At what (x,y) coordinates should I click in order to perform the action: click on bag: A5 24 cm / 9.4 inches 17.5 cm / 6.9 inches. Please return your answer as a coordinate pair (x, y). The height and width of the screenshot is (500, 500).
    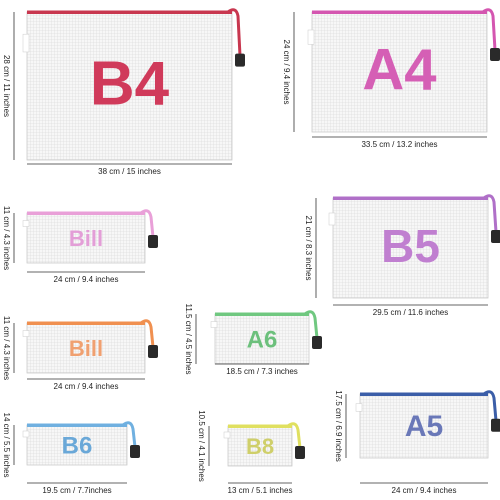
    Looking at the image, I should click on (417, 442).